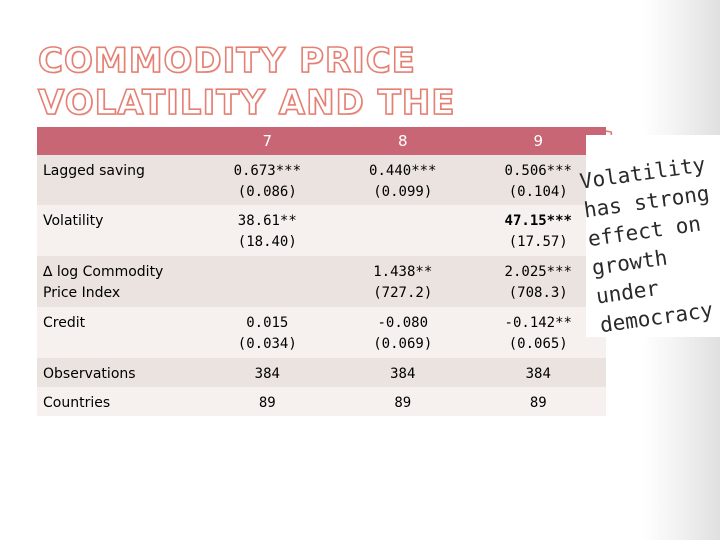 The height and width of the screenshot is (540, 720). What do you see at coordinates (77, 403) in the screenshot?
I see `row-label: Countries` at bounding box center [77, 403].